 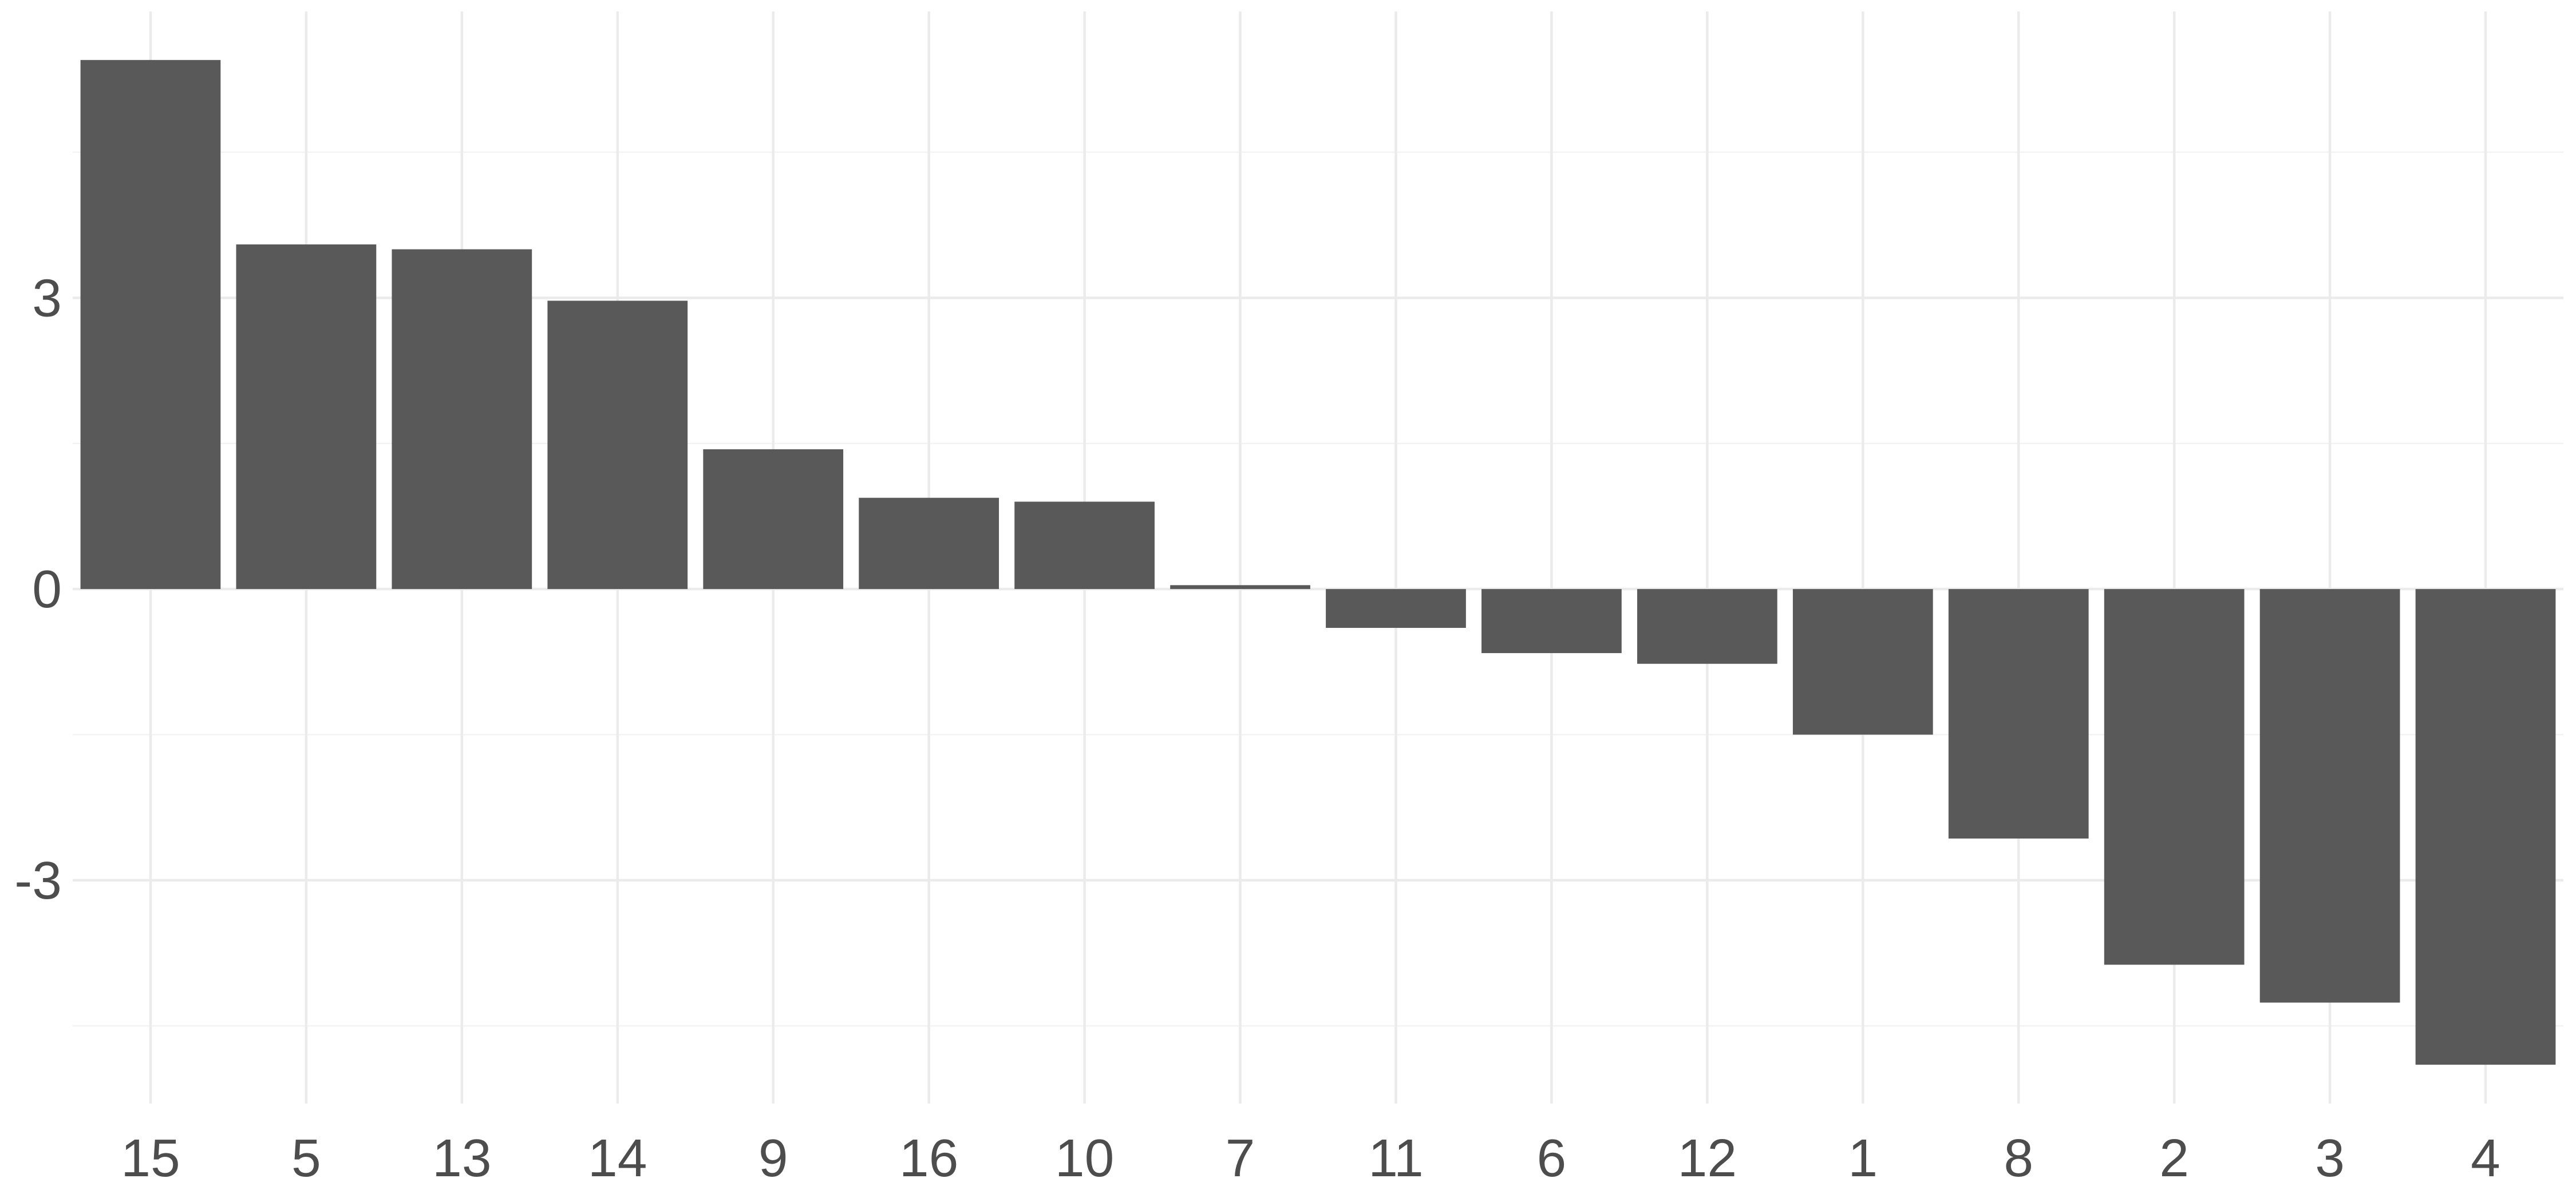 What do you see at coordinates (38, 881) in the screenshot?
I see `y-tick-label: -3` at bounding box center [38, 881].